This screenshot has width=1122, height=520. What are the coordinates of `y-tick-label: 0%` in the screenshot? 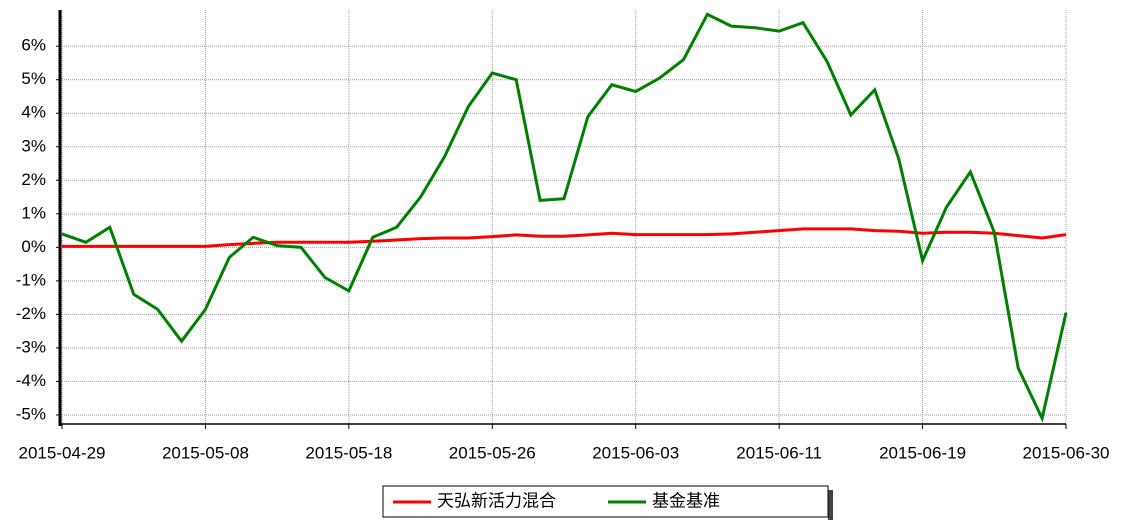 It's located at (33, 246).